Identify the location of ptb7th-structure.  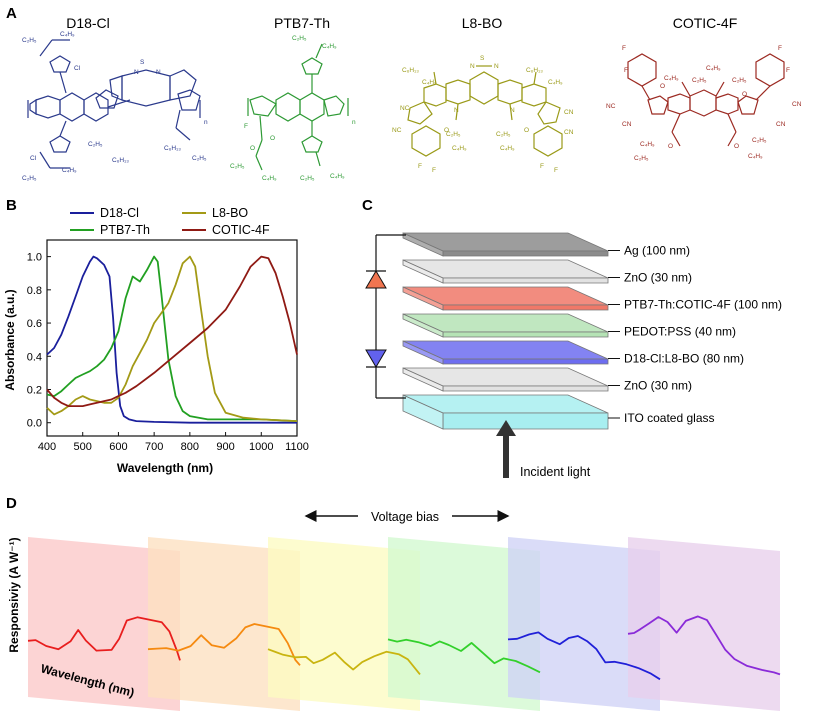
(298, 107).